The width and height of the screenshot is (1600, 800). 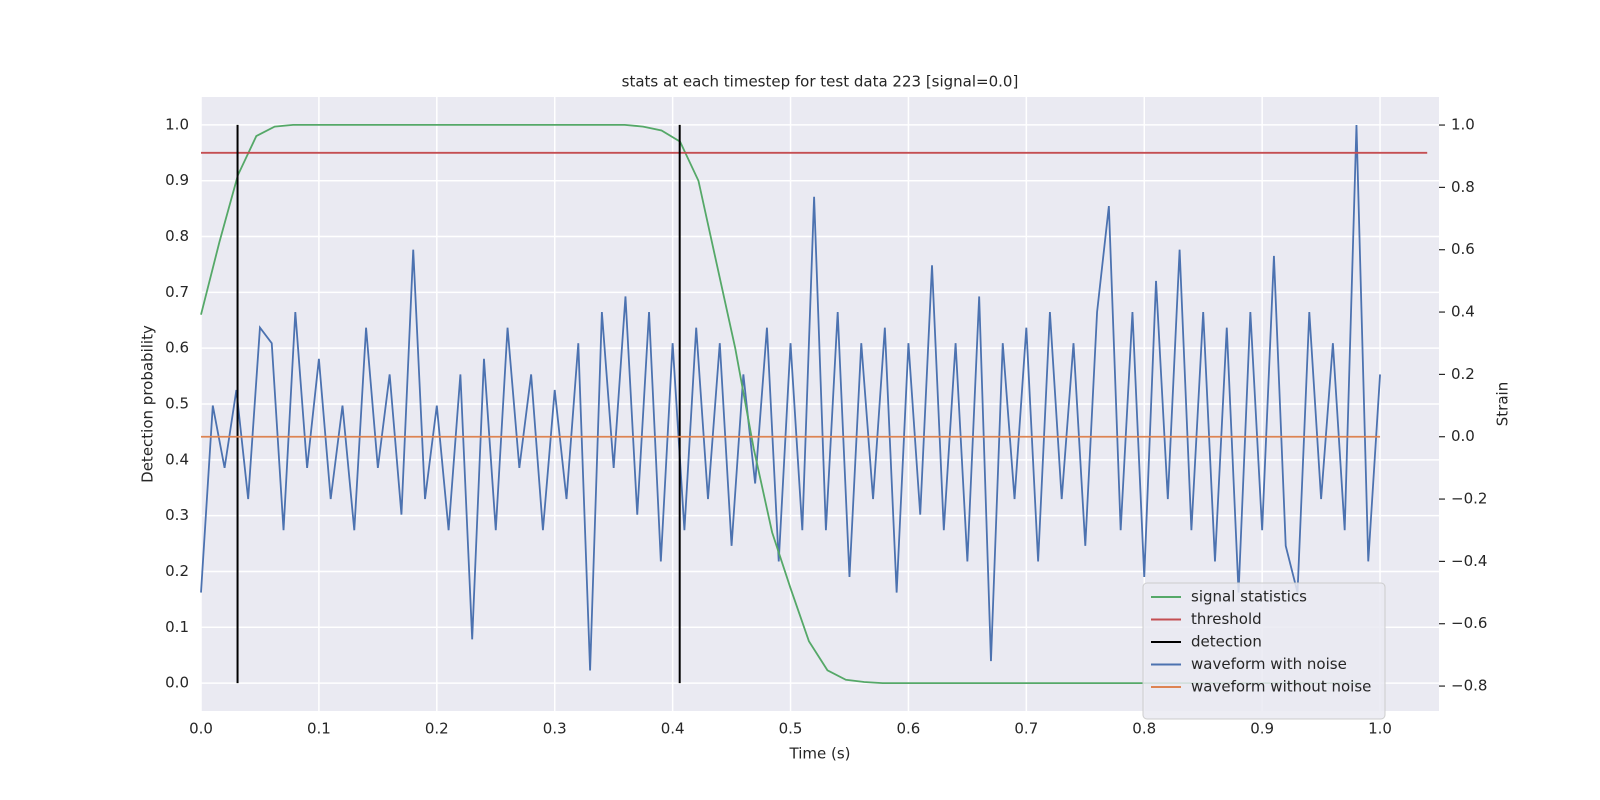 I want to click on x-tick-label: 0.5, so click(x=791, y=729).